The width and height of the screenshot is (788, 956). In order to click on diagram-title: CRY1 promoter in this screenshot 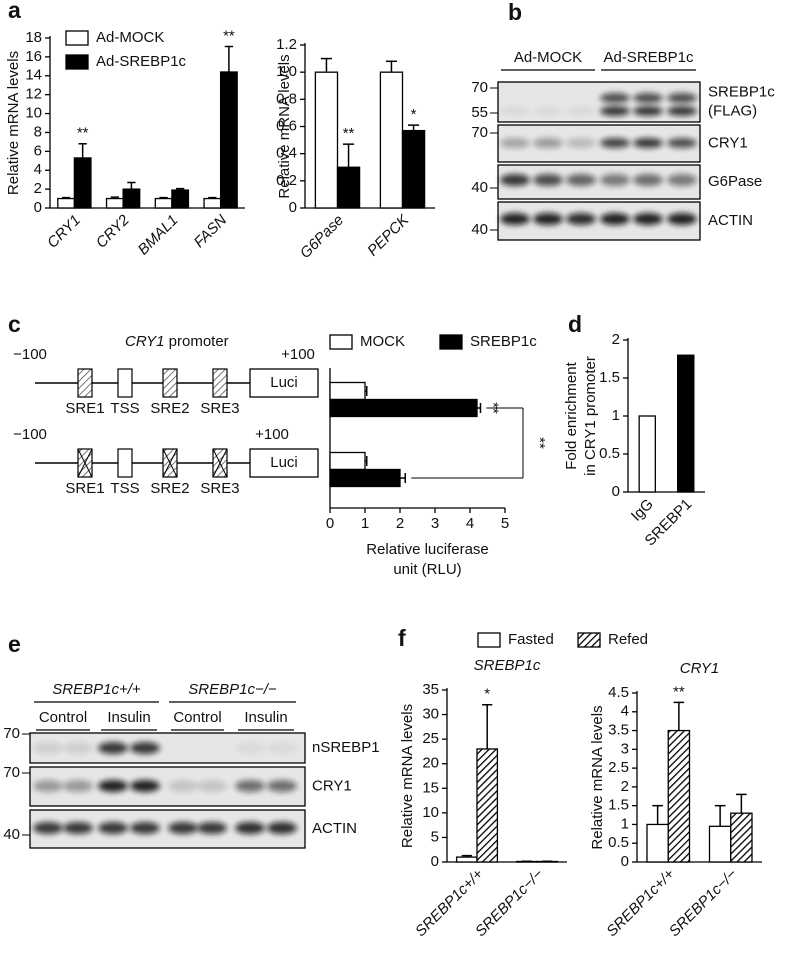, I will do `click(177, 341)`.